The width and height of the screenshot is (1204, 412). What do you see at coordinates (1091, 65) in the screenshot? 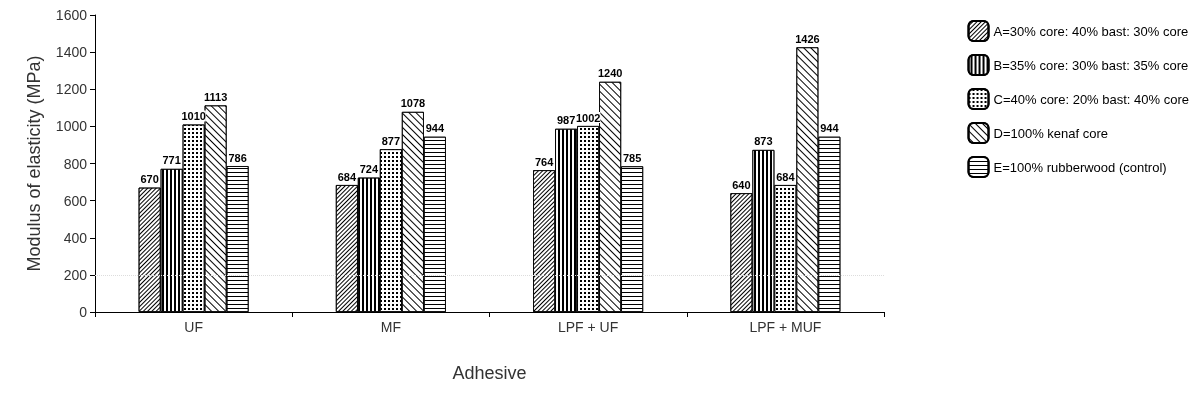
I see `legend-label: B=35% core: 30% bast: 35% core` at bounding box center [1091, 65].